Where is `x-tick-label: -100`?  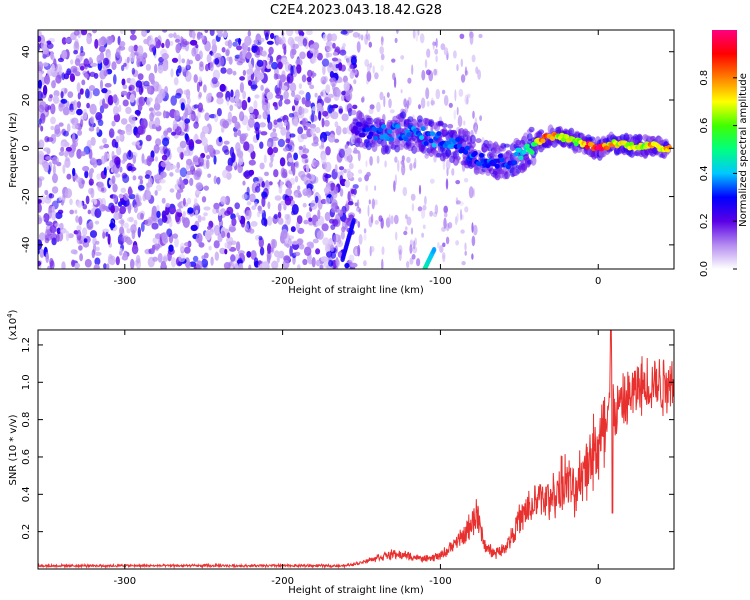 x-tick-label: -100 is located at coordinates (440, 581).